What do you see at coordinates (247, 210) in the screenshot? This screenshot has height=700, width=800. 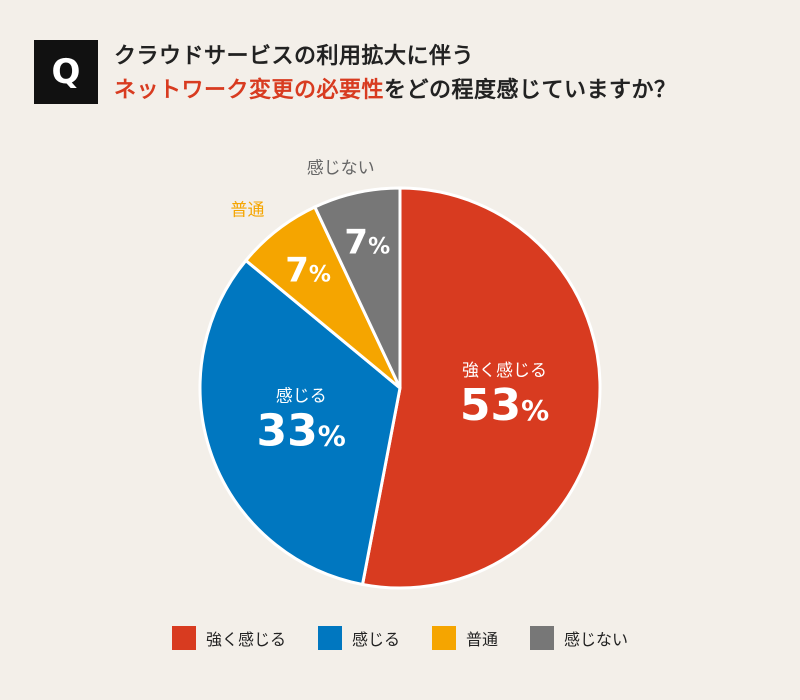 I see `slice-category-label-2: 普通` at bounding box center [247, 210].